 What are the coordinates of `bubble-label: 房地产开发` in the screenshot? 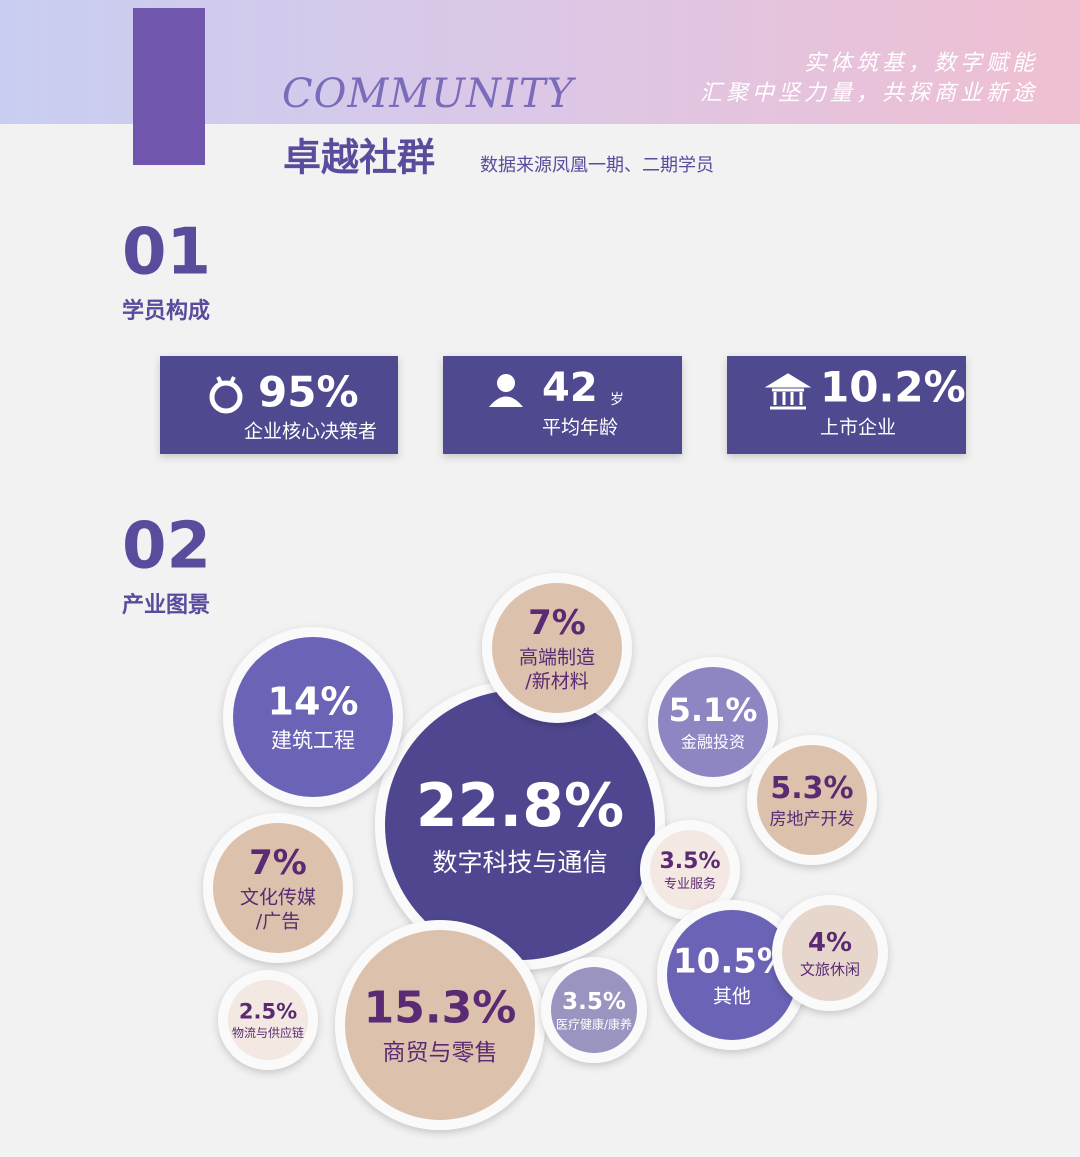 It's located at (812, 820).